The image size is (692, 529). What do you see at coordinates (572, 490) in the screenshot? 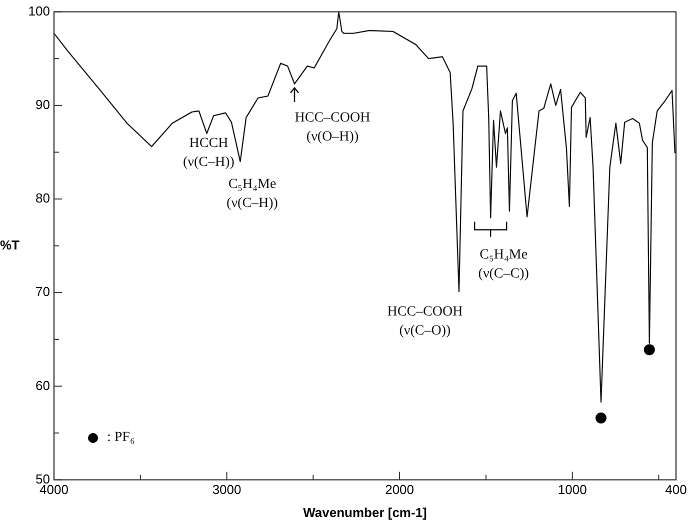
I see `x-tick-label: 1000` at bounding box center [572, 490].